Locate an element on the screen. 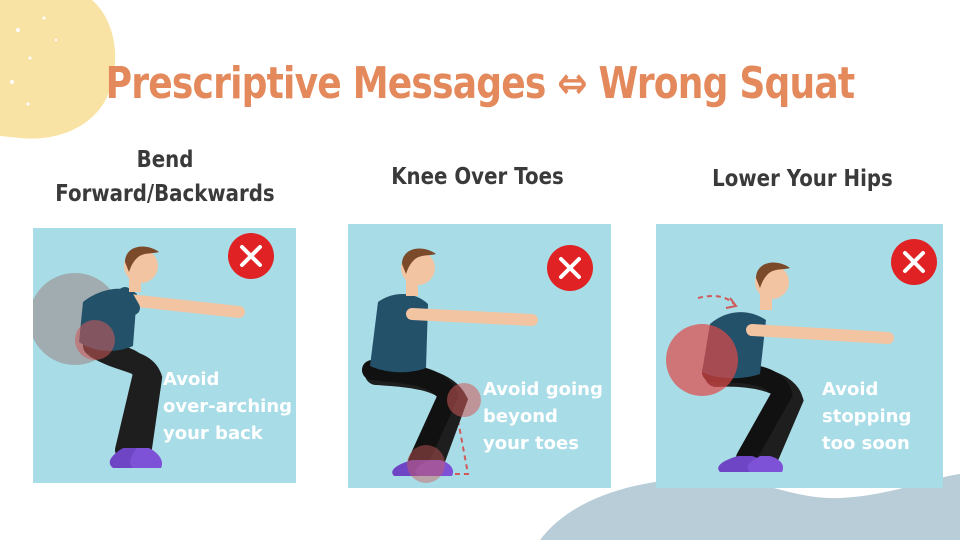  panel-3-caption: Lower Your Hips is located at coordinates (802, 179).